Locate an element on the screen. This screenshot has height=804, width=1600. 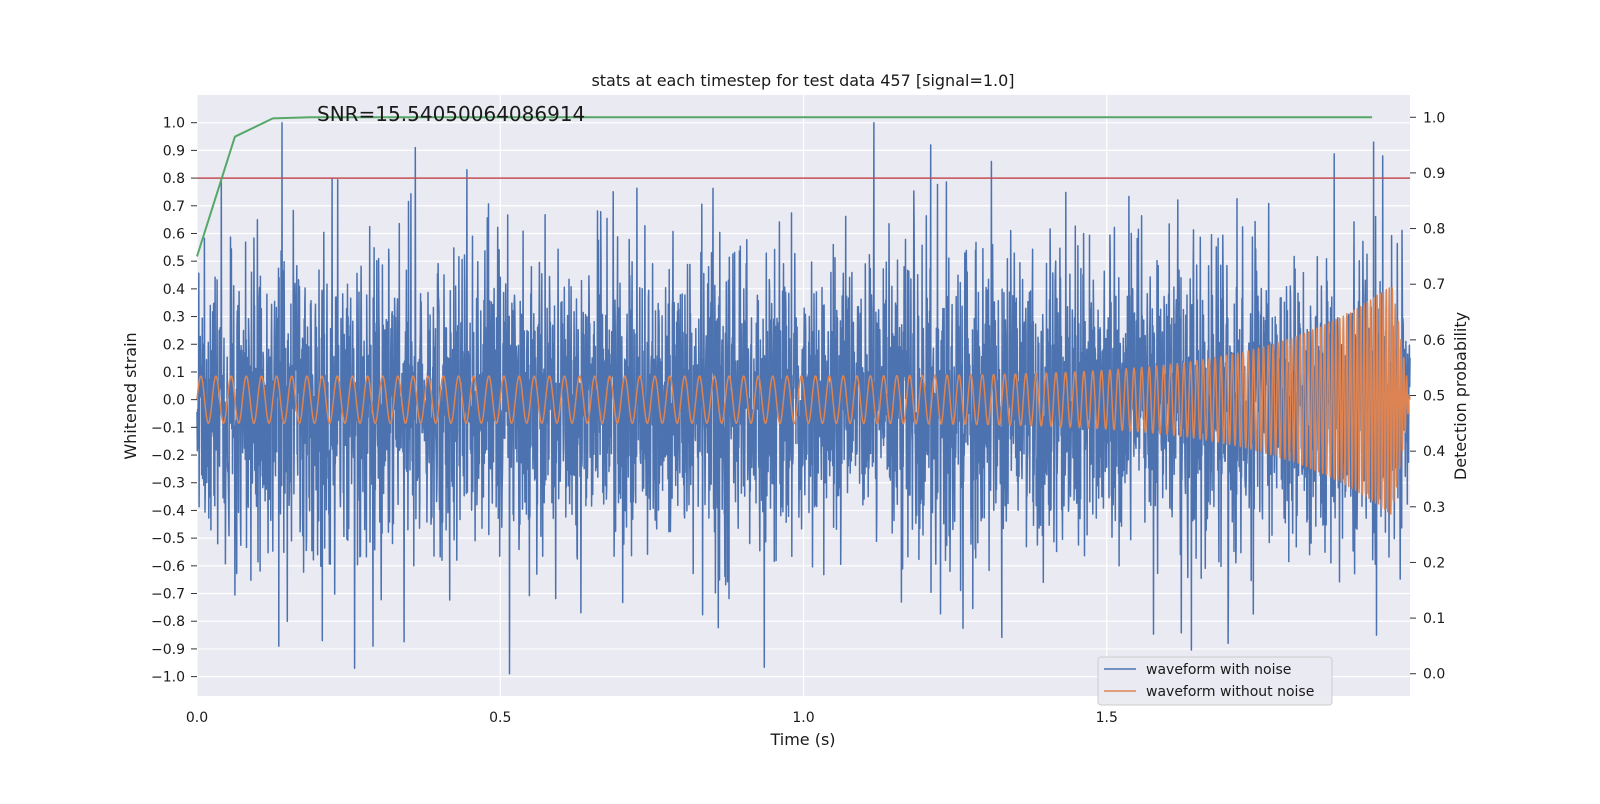
y-left-tick-label: 0.8 is located at coordinates (174, 179).